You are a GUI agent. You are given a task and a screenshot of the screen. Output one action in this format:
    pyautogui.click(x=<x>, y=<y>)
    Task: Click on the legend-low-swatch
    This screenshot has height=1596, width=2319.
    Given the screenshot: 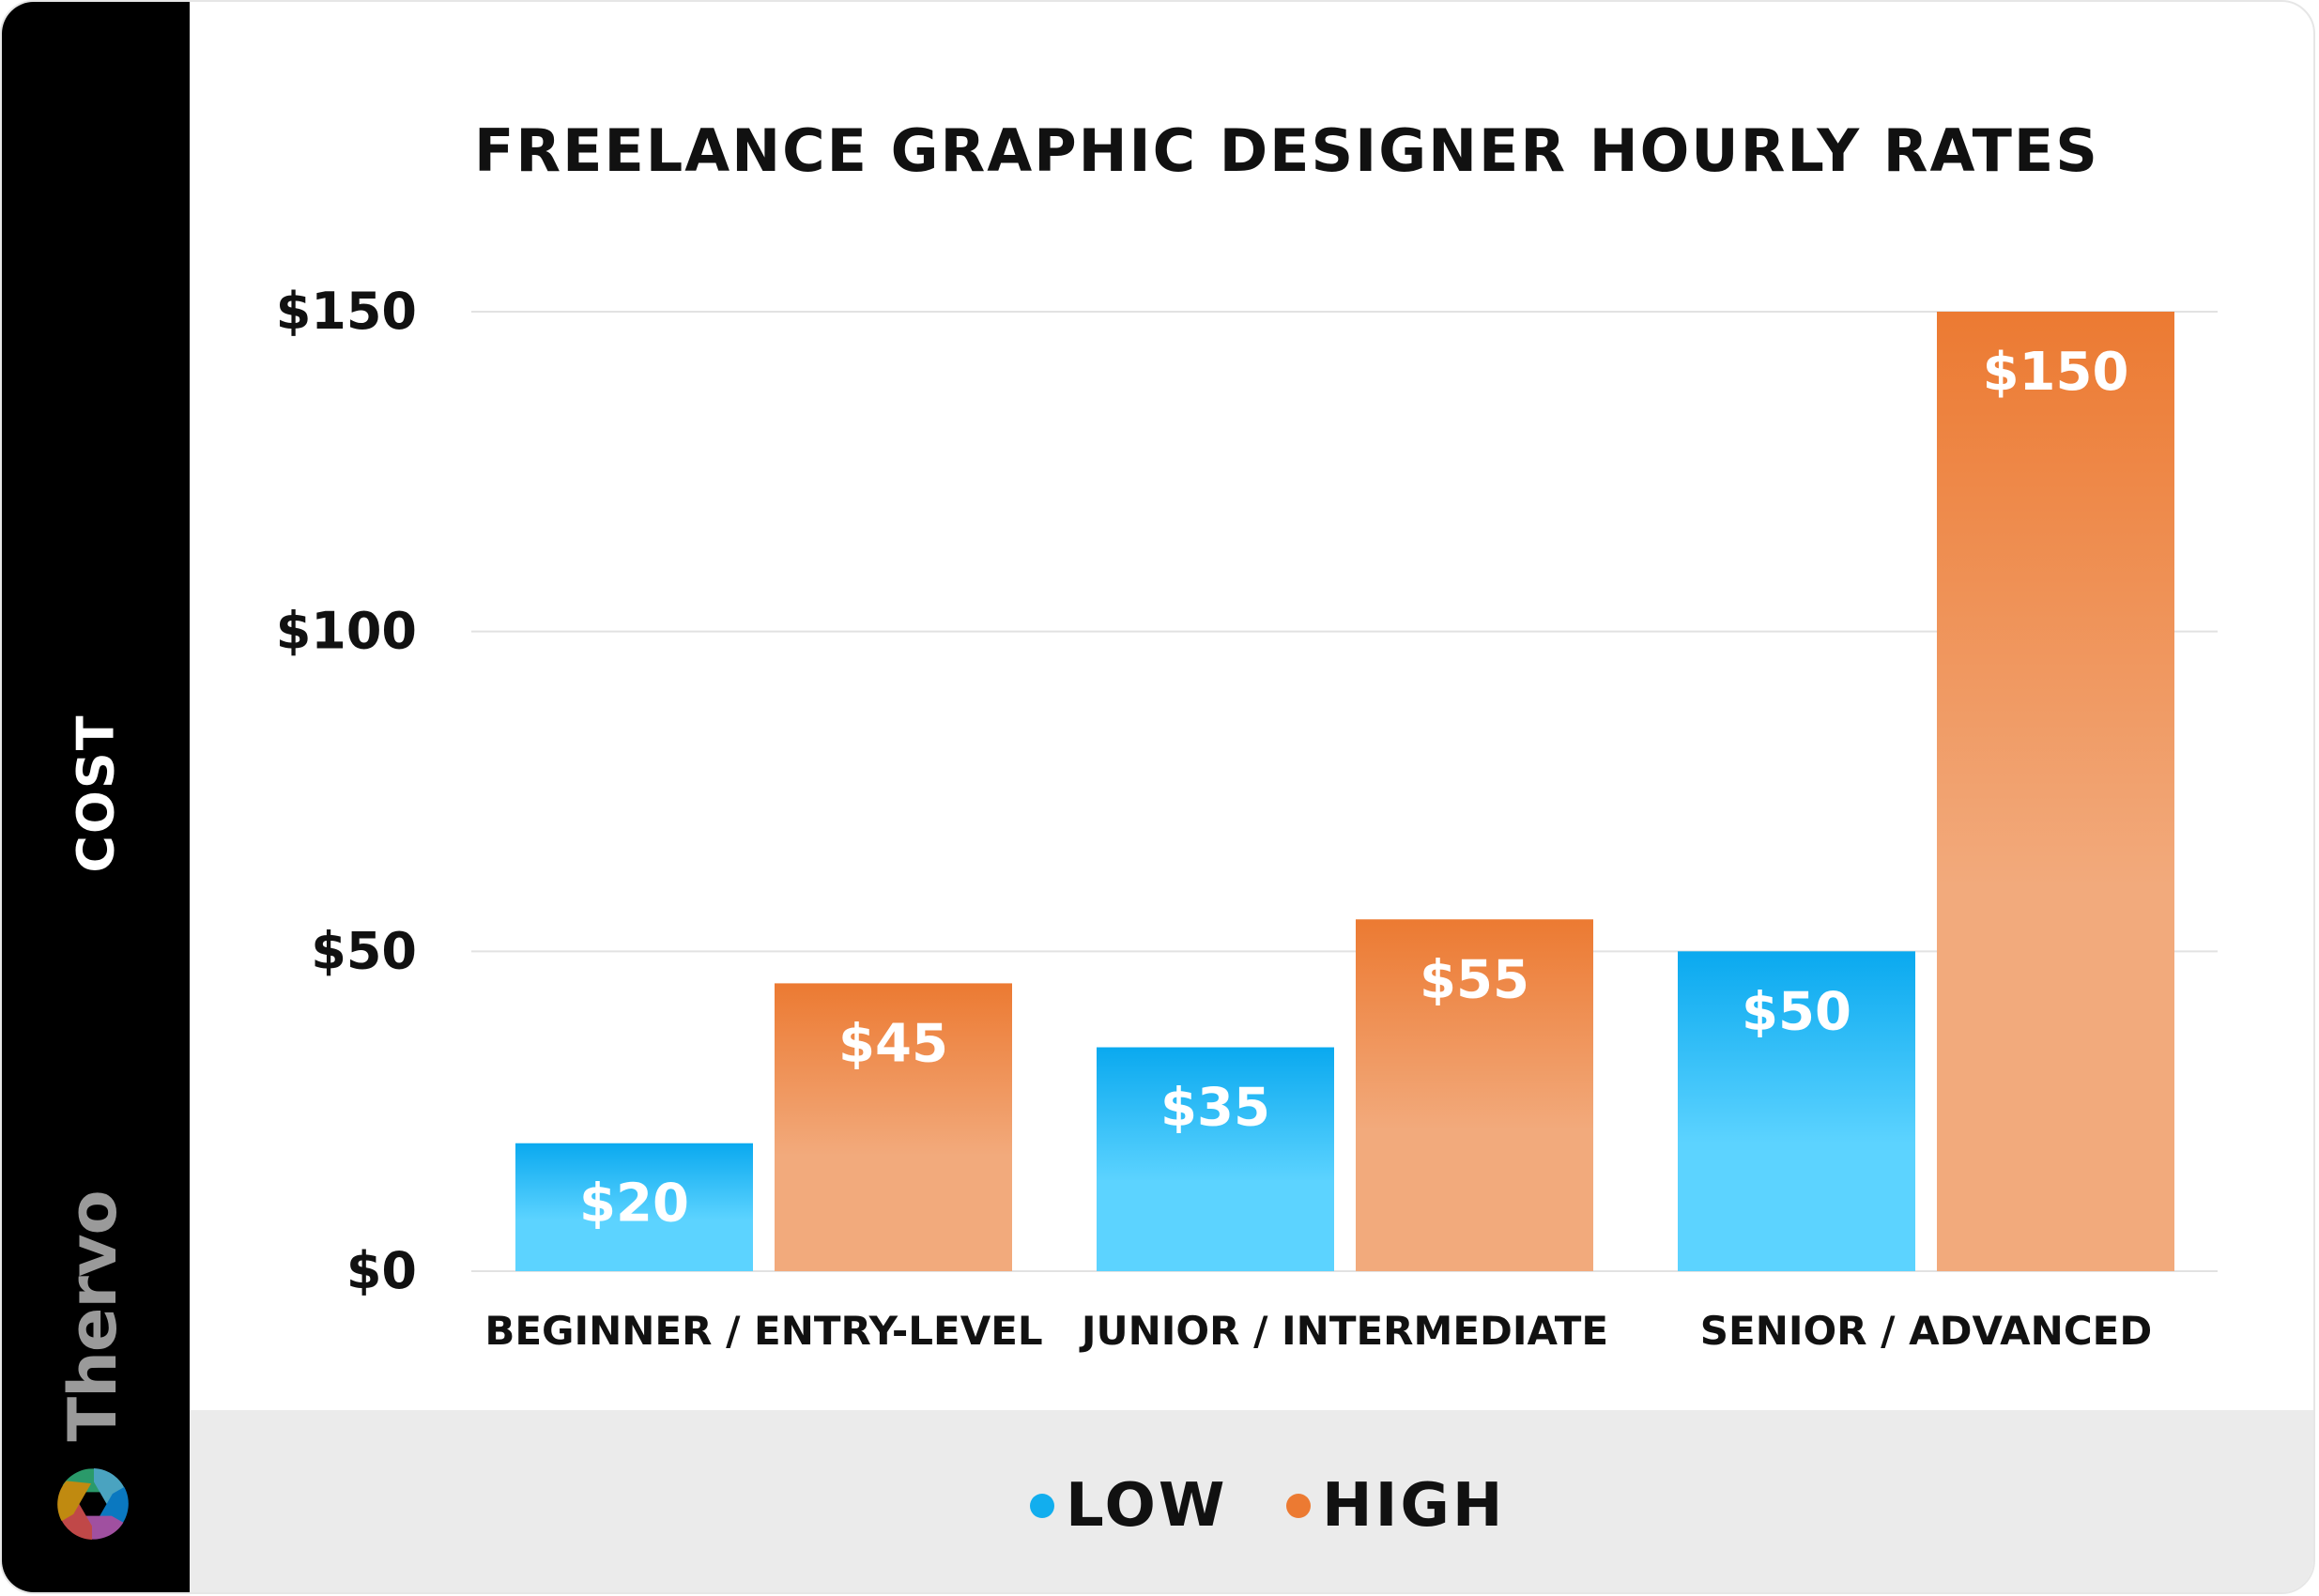 What is the action you would take?
    pyautogui.click(x=1042, y=1506)
    